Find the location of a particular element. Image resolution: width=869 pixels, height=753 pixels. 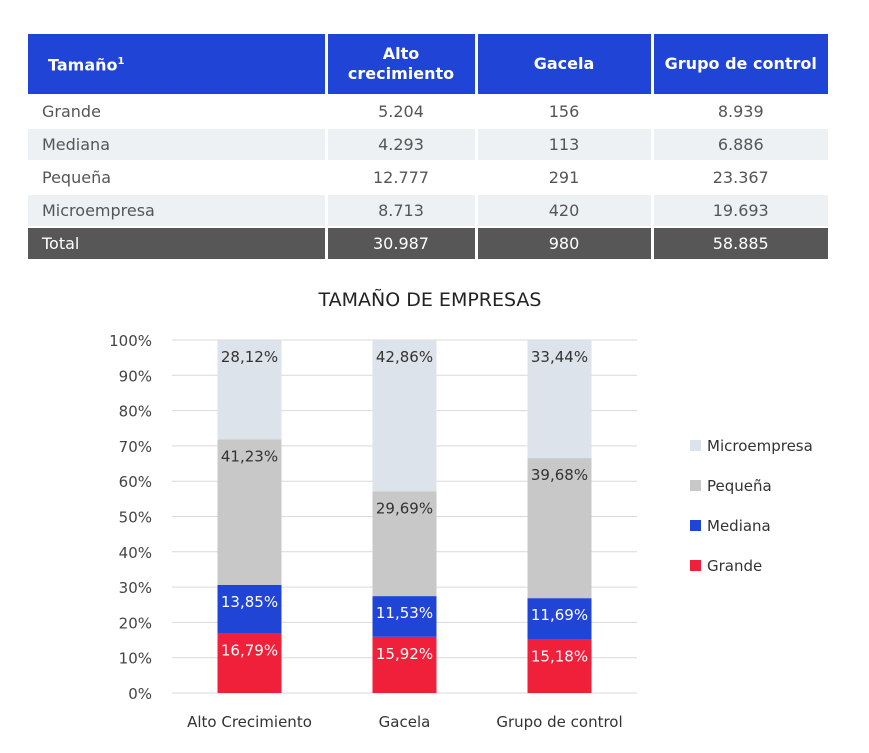

x-tick-label: Gacela is located at coordinates (405, 722).